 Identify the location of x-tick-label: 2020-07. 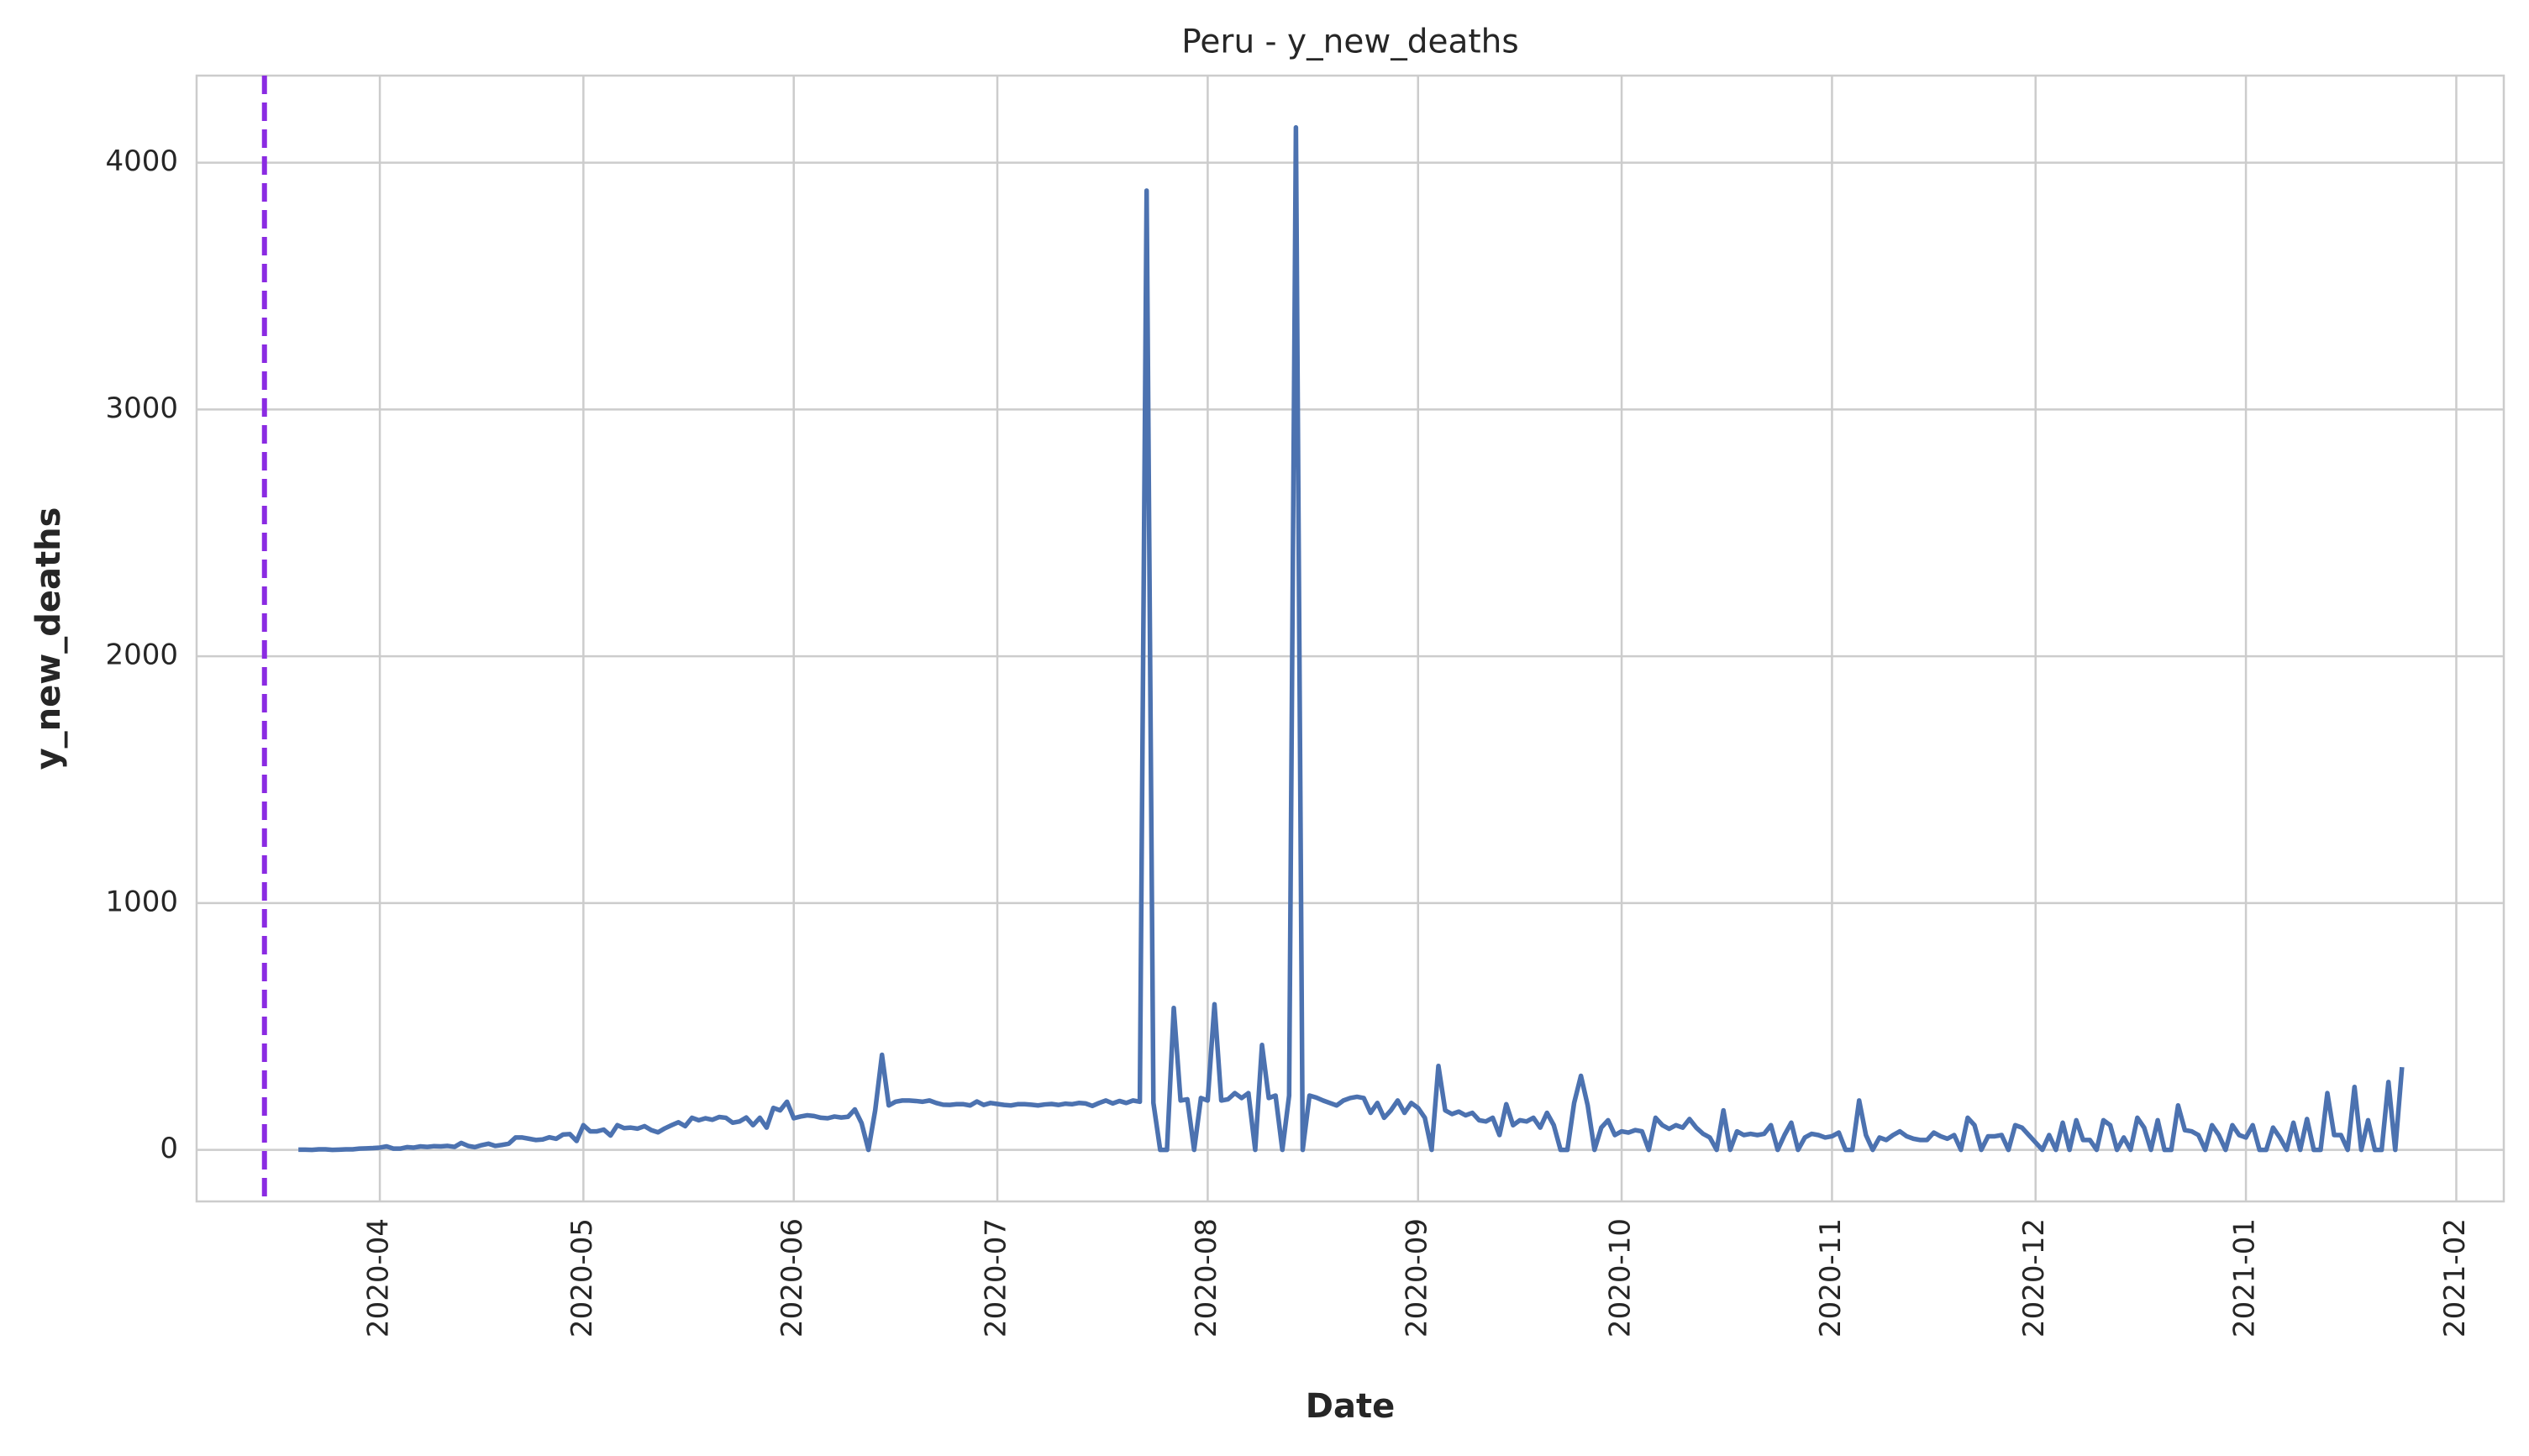
(996, 1278).